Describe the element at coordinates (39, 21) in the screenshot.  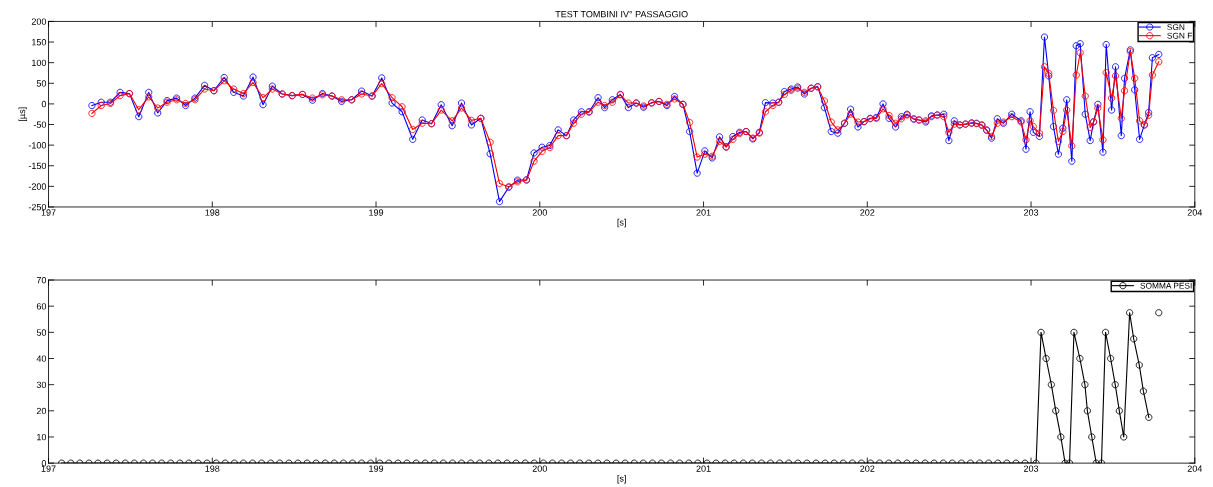
I see `y-tick-label: 200` at that location.